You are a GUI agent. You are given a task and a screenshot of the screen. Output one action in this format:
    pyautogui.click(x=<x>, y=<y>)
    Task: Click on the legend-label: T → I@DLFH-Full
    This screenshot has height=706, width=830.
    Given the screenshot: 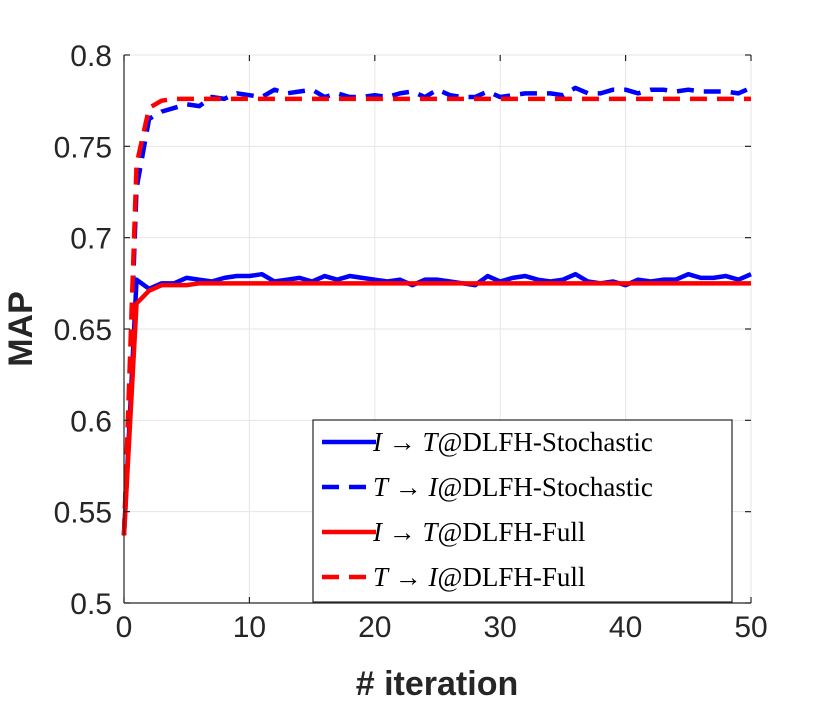 What is the action you would take?
    pyautogui.click(x=479, y=577)
    